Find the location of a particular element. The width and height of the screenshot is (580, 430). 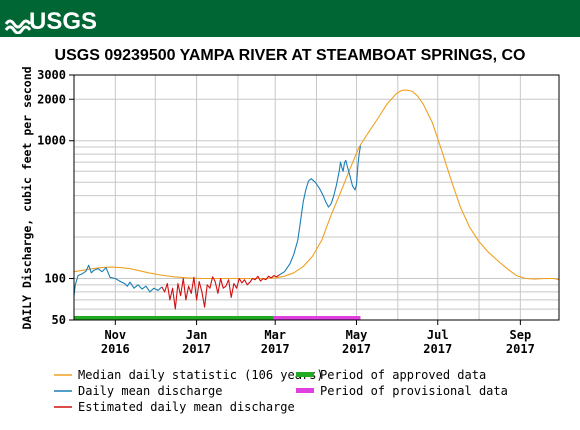

legend-label: Period of provisional data is located at coordinates (414, 391).